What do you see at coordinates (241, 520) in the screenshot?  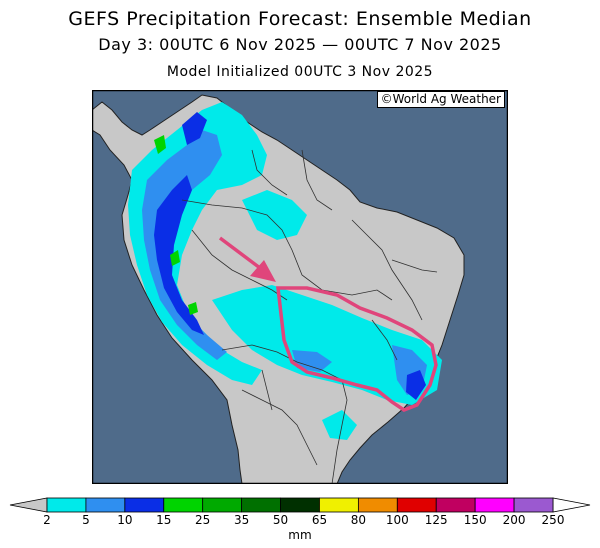 I see `legend-tick-label: 35` at bounding box center [241, 520].